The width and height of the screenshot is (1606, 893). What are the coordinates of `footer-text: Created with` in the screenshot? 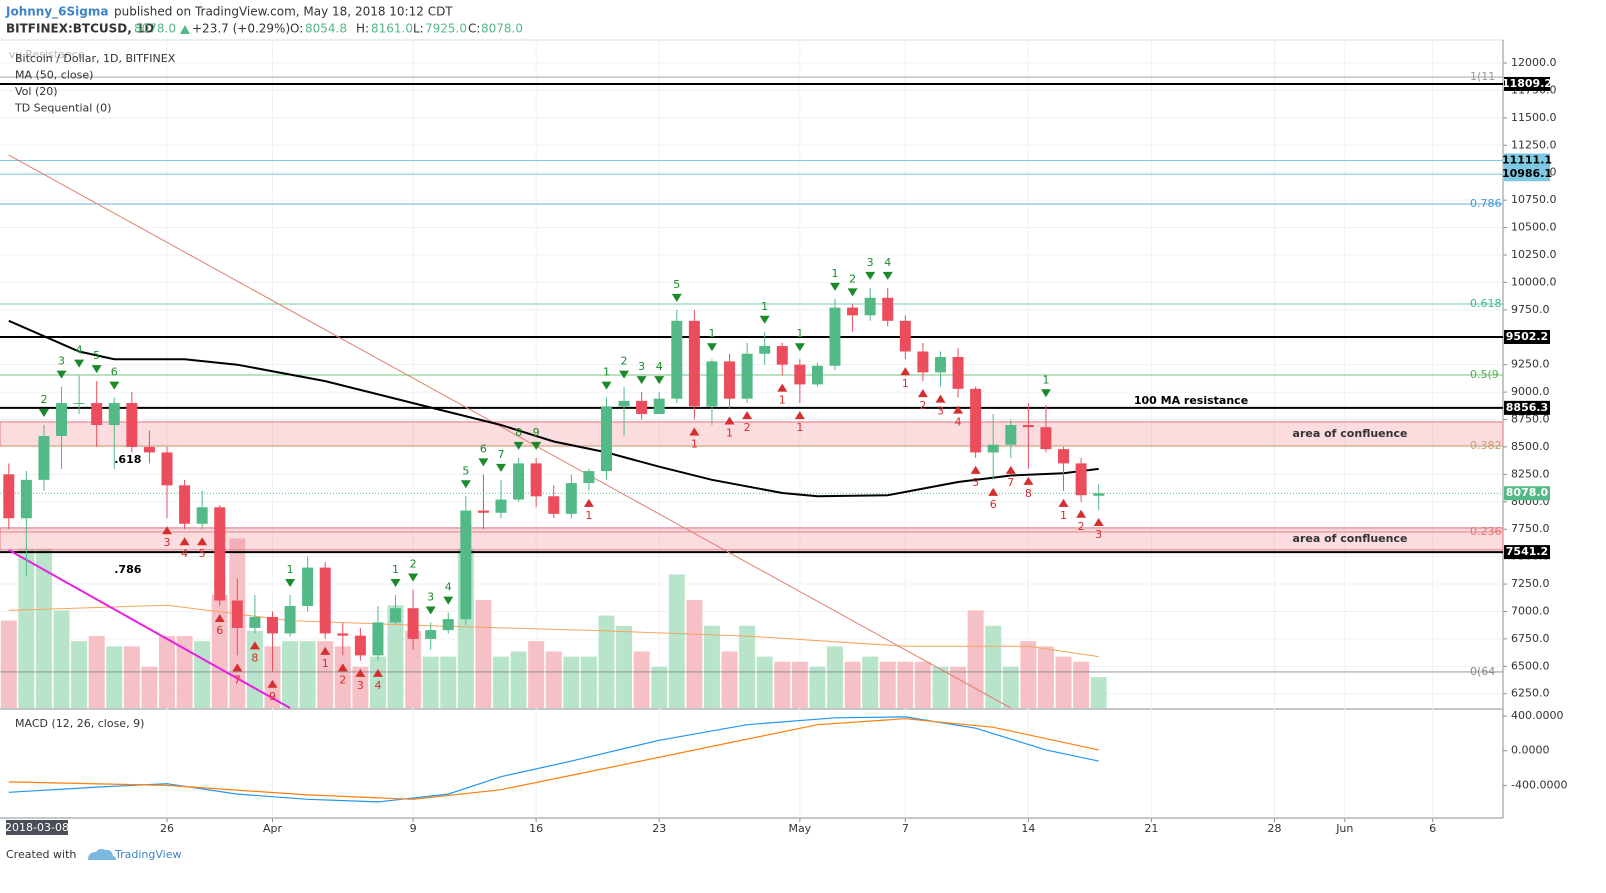 It's located at (41, 854).